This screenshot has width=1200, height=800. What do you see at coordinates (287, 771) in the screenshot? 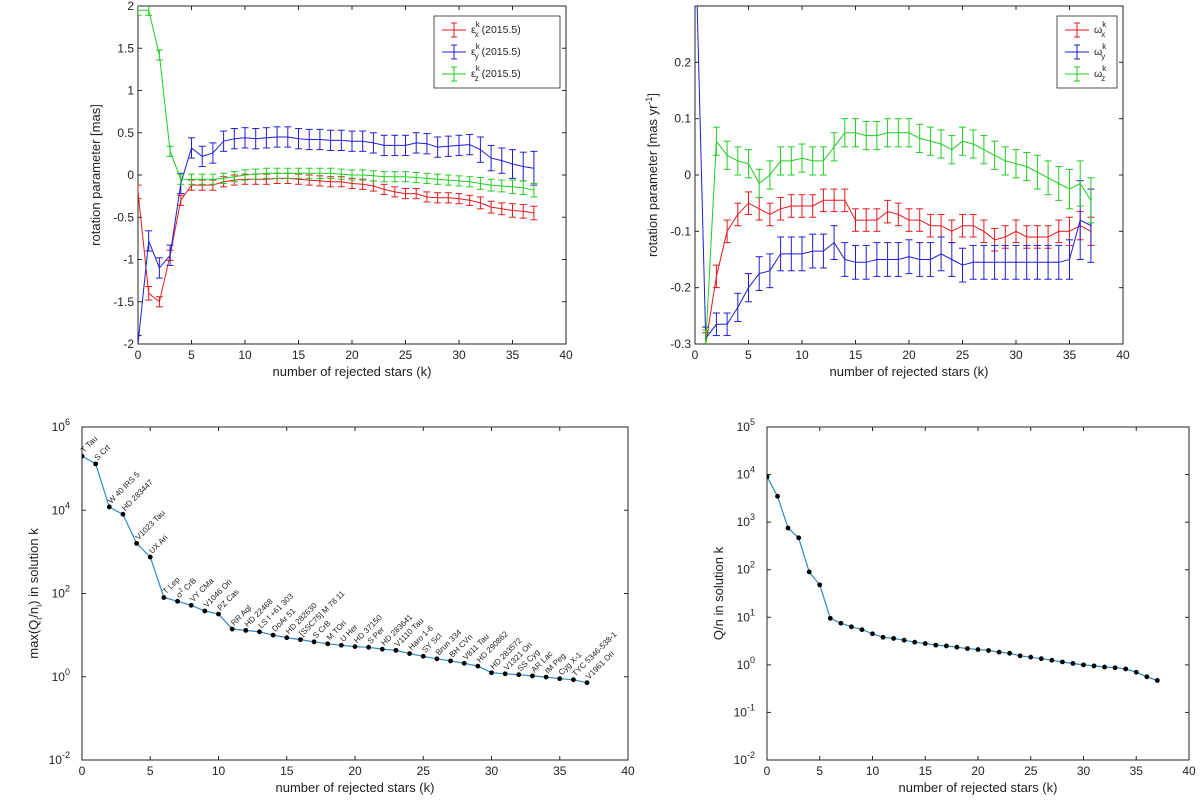
I see `x-tick-label: 15` at bounding box center [287, 771].